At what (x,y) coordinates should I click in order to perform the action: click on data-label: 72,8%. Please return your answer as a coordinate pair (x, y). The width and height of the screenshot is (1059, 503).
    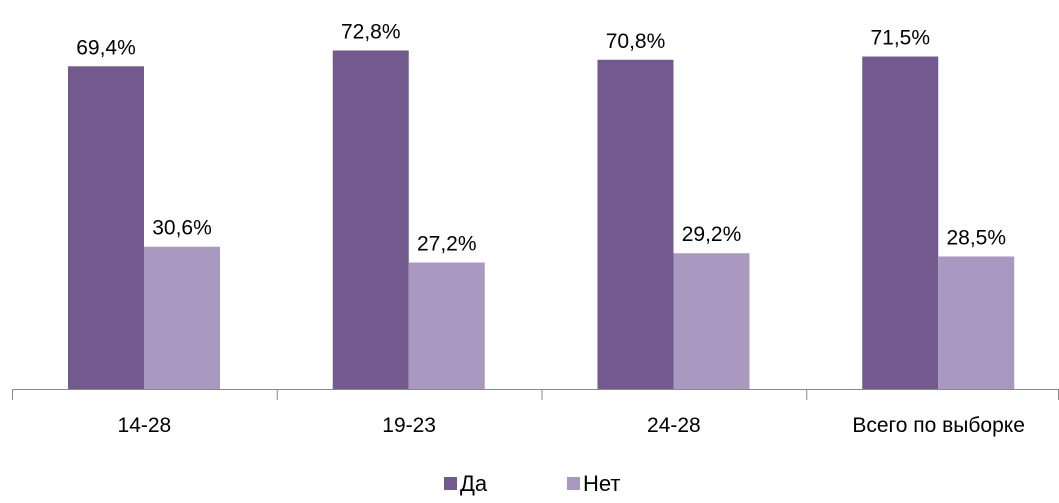
    Looking at the image, I should click on (371, 31).